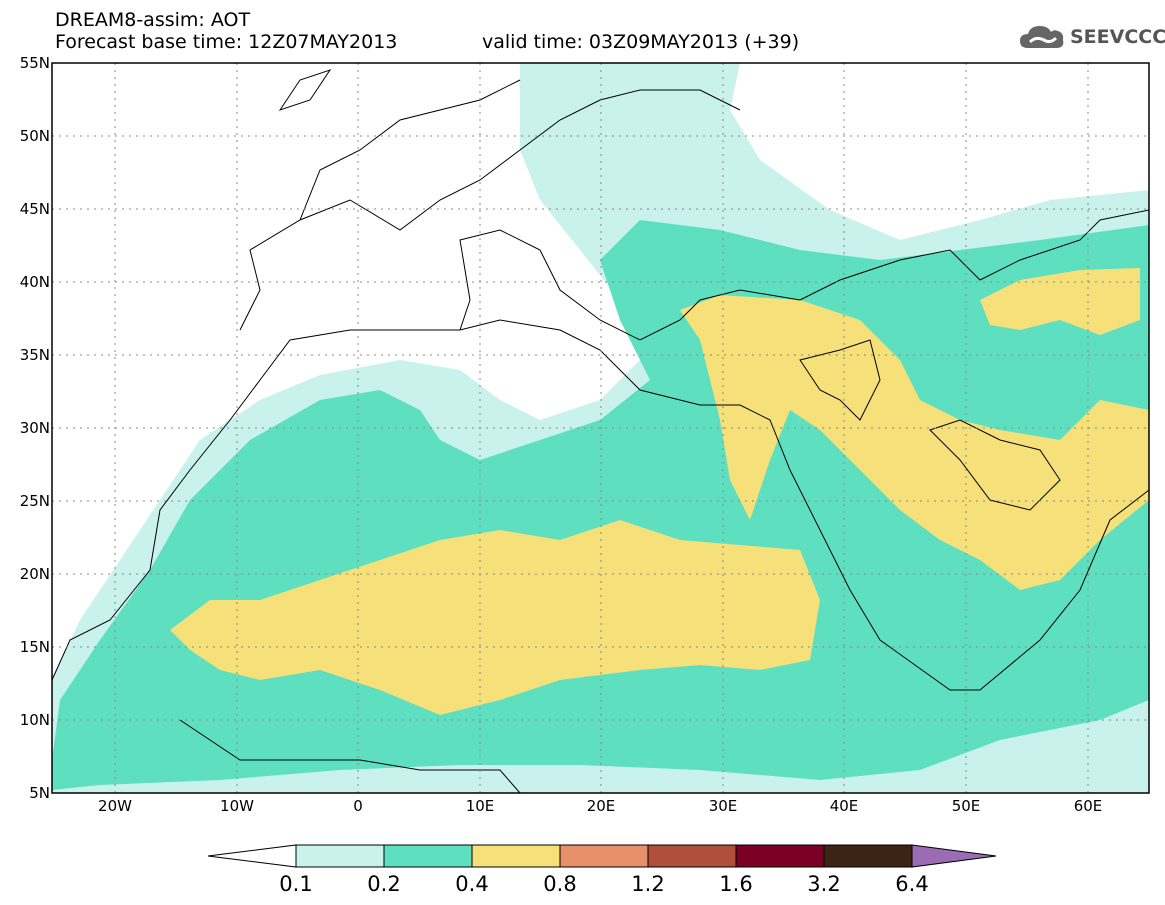 Image resolution: width=1165 pixels, height=905 pixels. What do you see at coordinates (34, 282) in the screenshot?
I see `lat-label: 40N` at bounding box center [34, 282].